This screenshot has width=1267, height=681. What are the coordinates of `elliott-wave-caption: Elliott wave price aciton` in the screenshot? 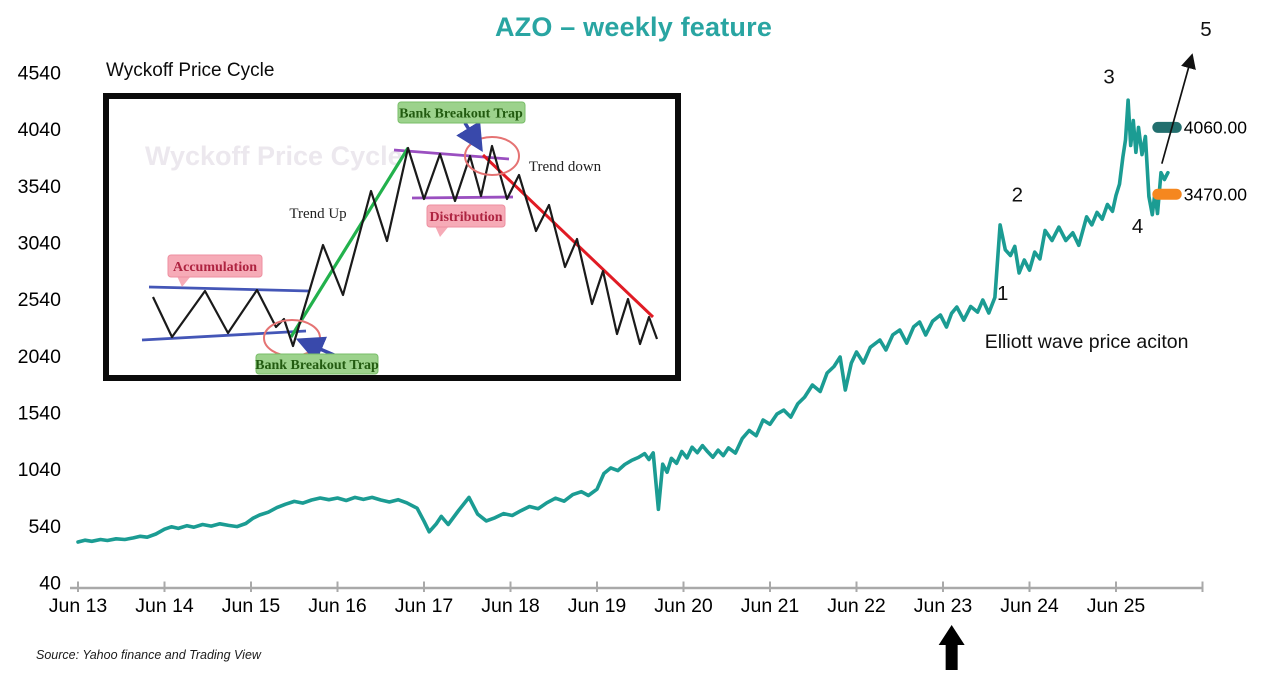 It's located at (1087, 342).